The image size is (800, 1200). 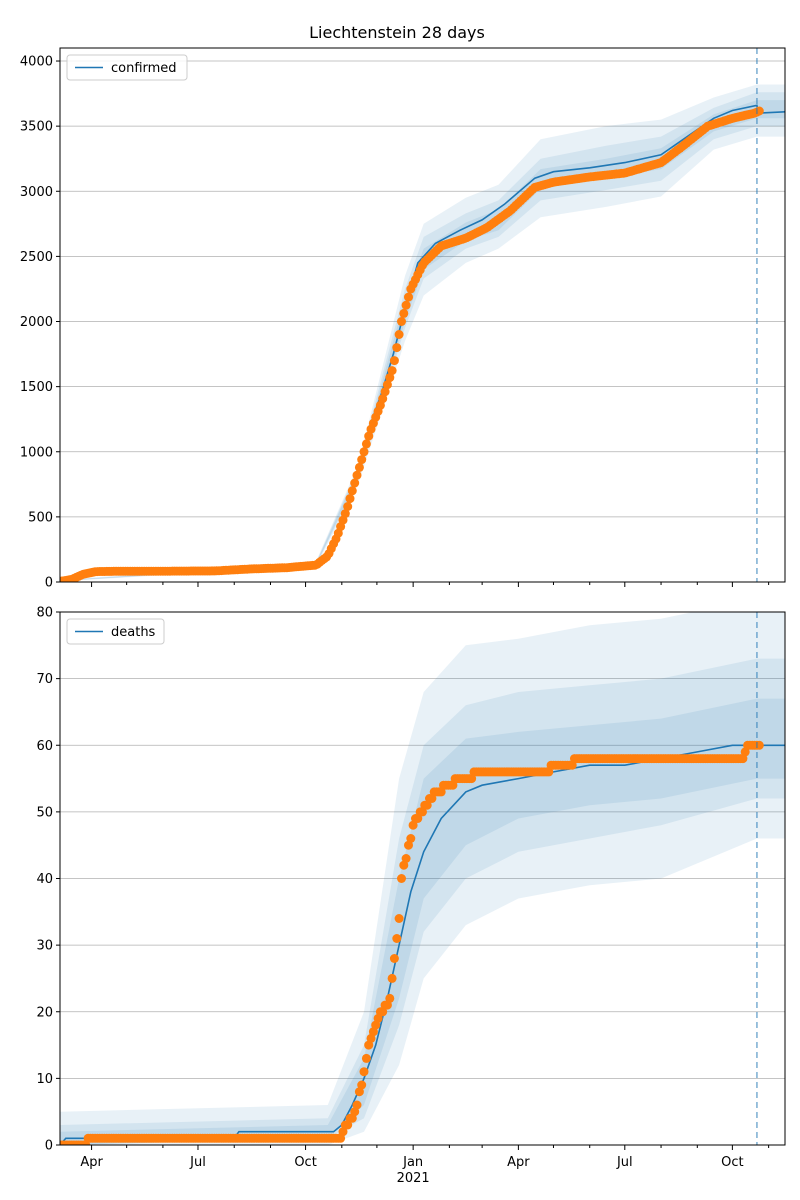 I want to click on confirmed-y-tick-label: 2000, so click(x=36, y=322).